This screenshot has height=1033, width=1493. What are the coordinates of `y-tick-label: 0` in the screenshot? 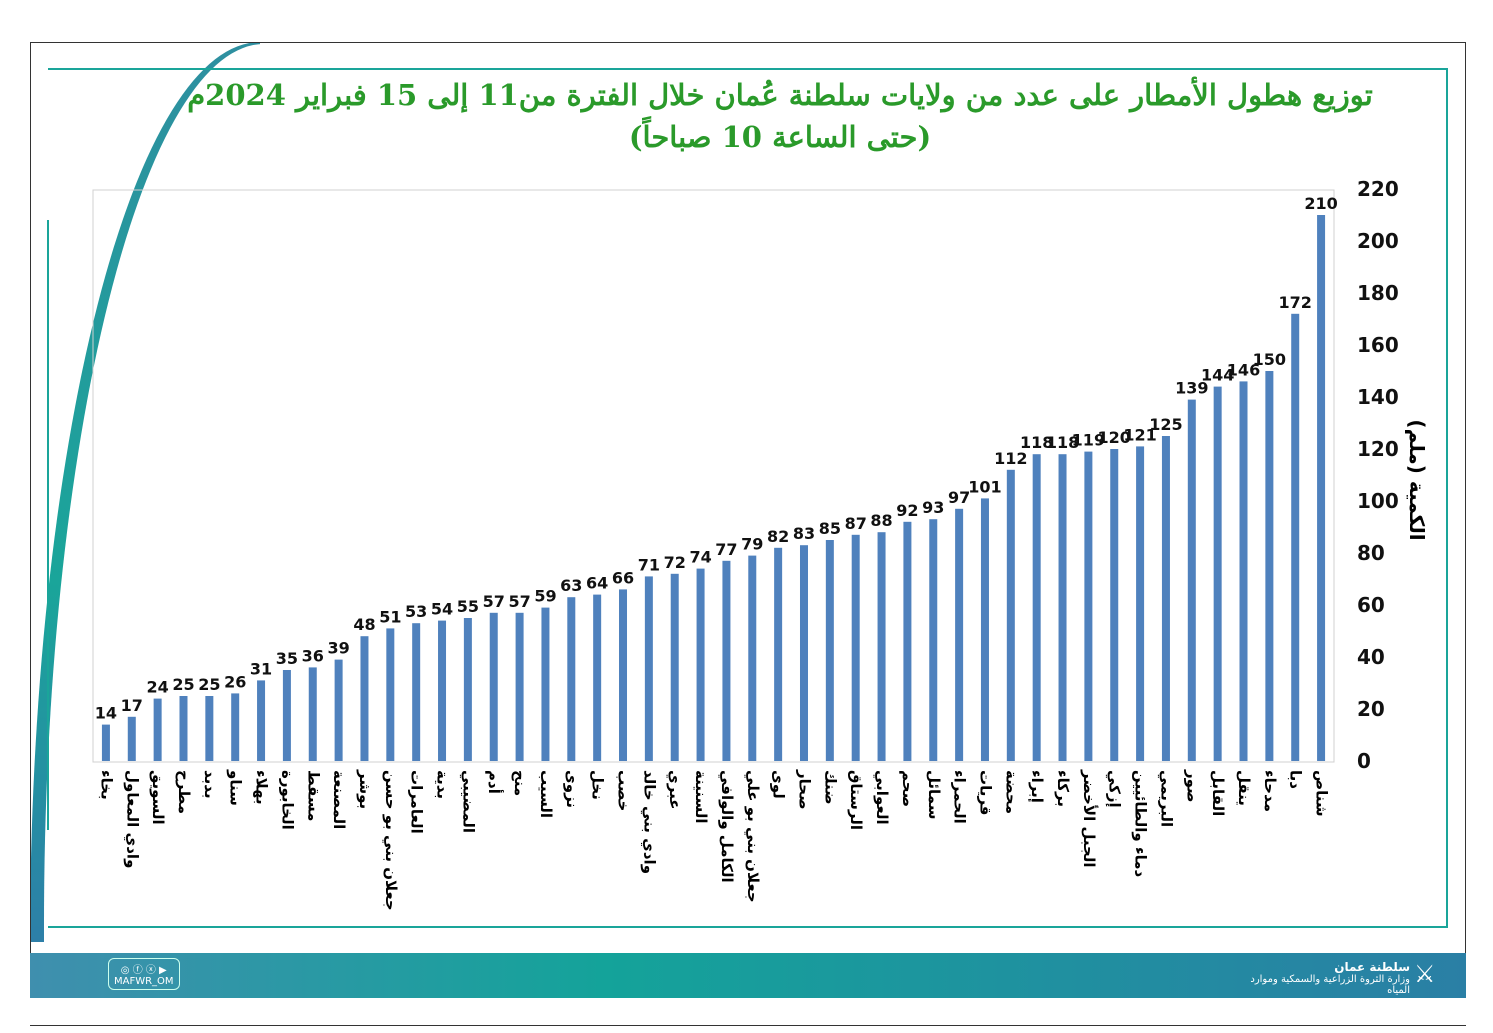 It's located at (1364, 761).